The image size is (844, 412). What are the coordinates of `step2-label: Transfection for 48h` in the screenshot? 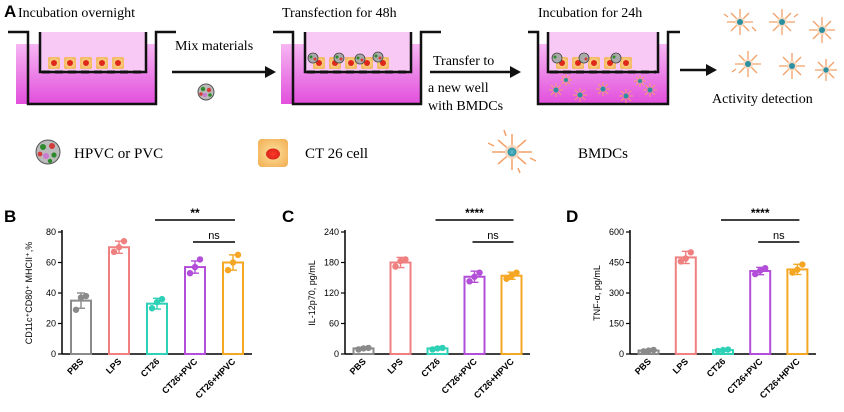 It's located at (339, 13).